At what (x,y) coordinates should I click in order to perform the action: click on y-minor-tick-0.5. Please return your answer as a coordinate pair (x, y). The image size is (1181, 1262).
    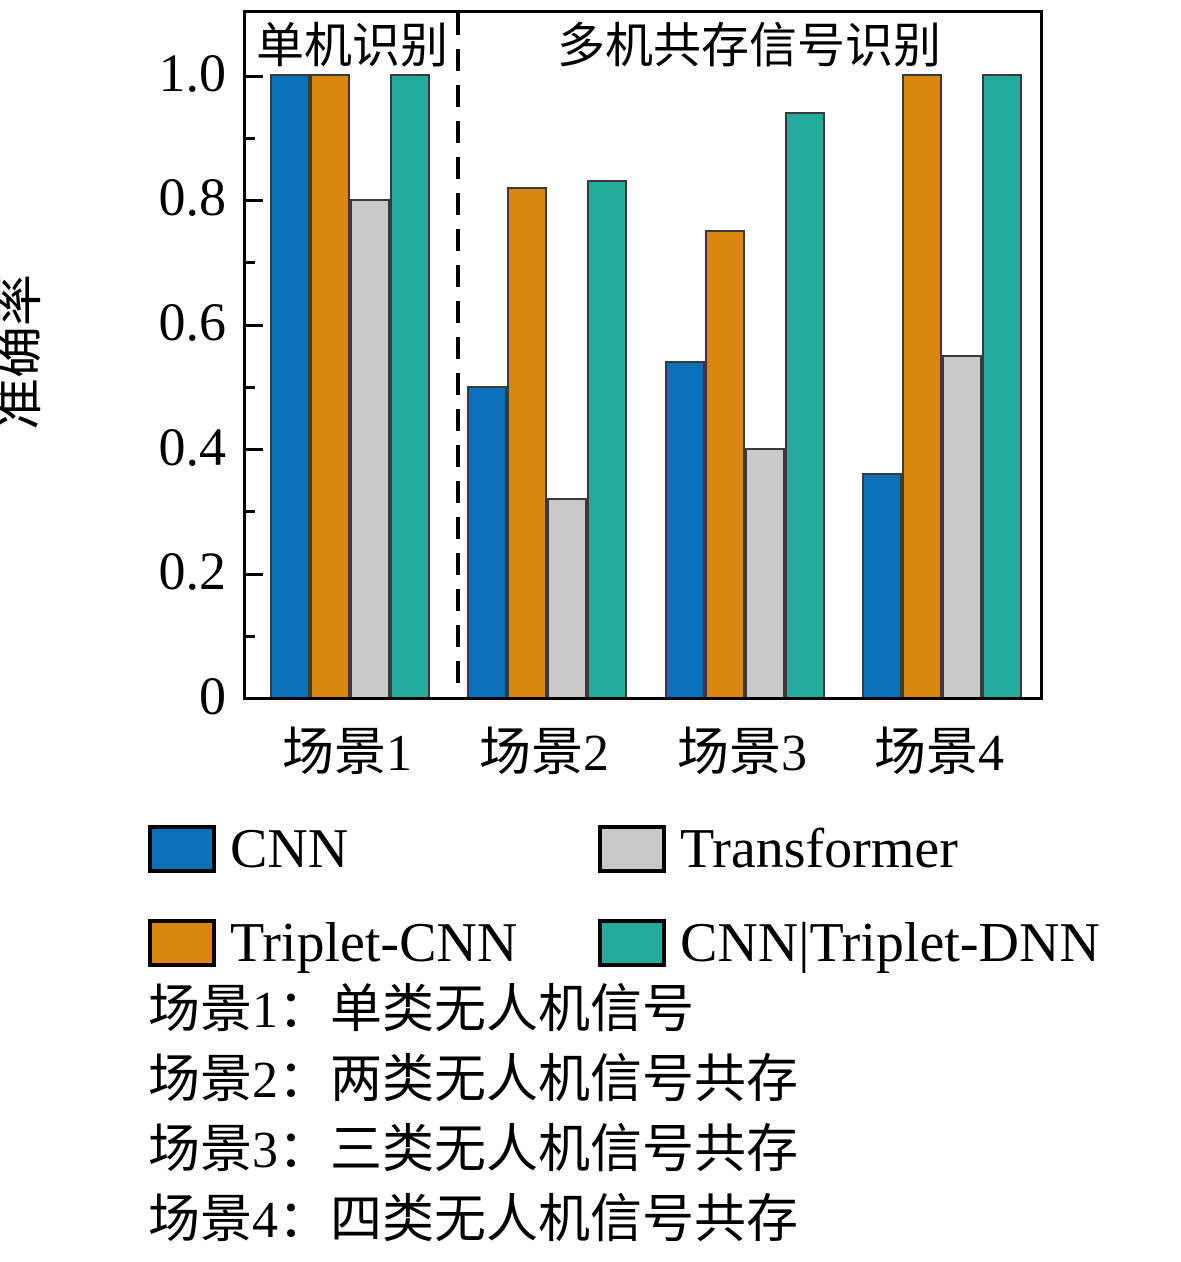
    Looking at the image, I should click on (250, 387).